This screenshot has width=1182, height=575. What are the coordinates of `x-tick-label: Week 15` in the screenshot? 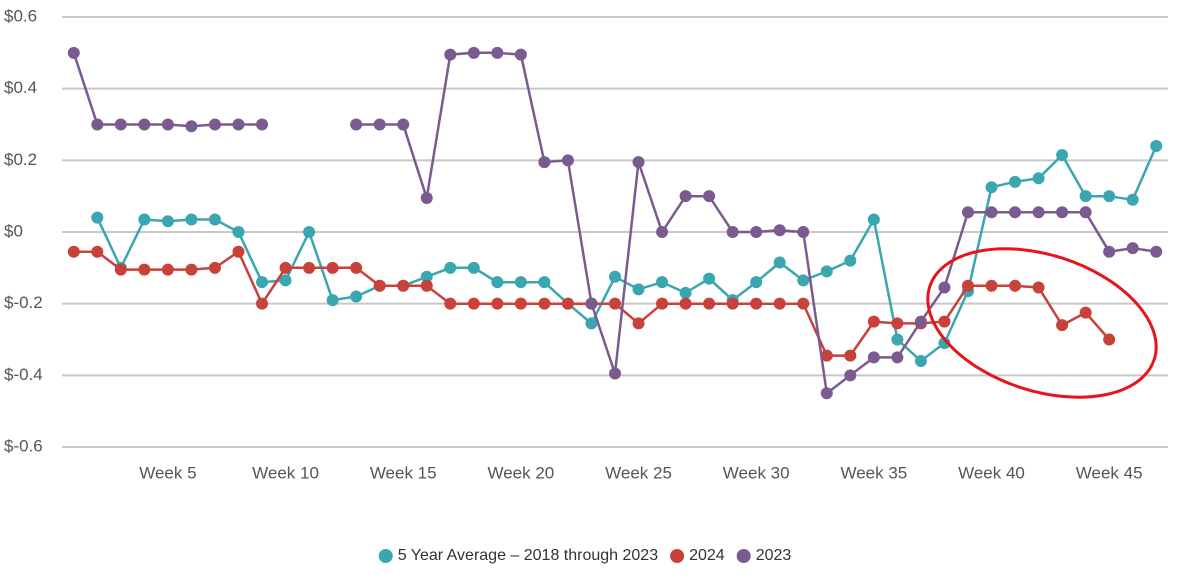 It's located at (403, 472).